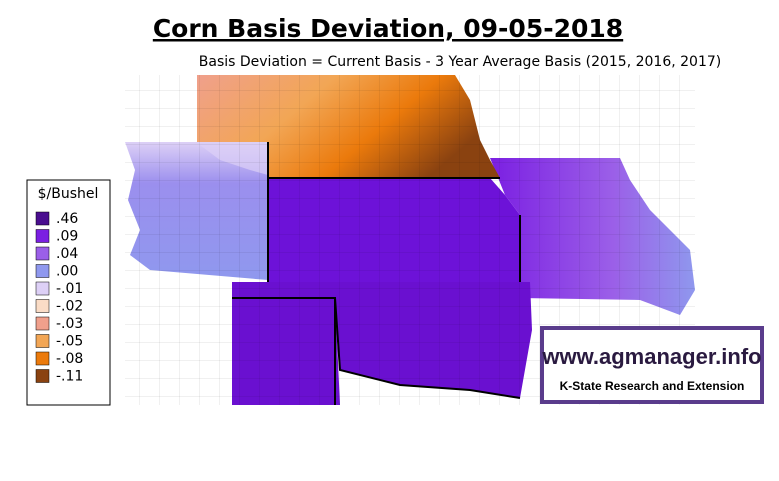 The height and width of the screenshot is (481, 779). Describe the element at coordinates (59, 298) in the screenshot. I see `legend-items: .46 .09.04 .00-.01 -.02-.03 -.05-.08 -.11` at that location.